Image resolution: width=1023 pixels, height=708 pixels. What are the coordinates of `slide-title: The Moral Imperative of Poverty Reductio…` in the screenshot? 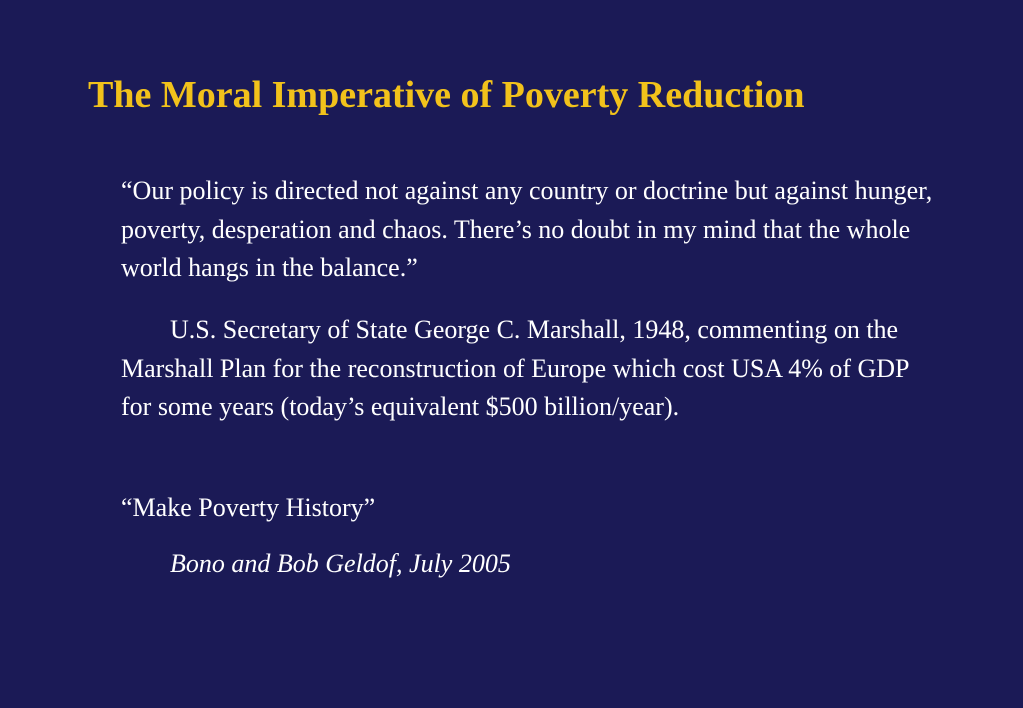 It's located at (446, 95).